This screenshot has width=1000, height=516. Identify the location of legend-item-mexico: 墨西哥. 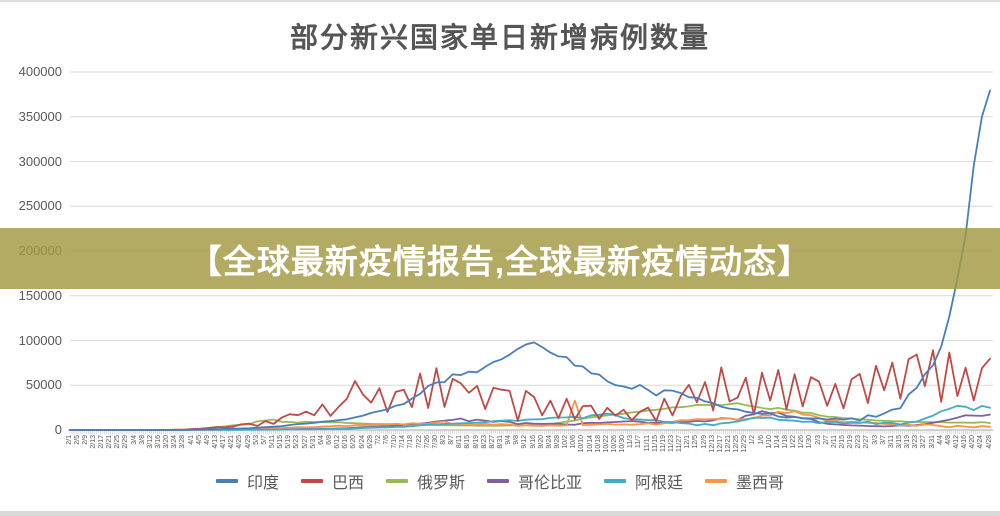
(744, 481).